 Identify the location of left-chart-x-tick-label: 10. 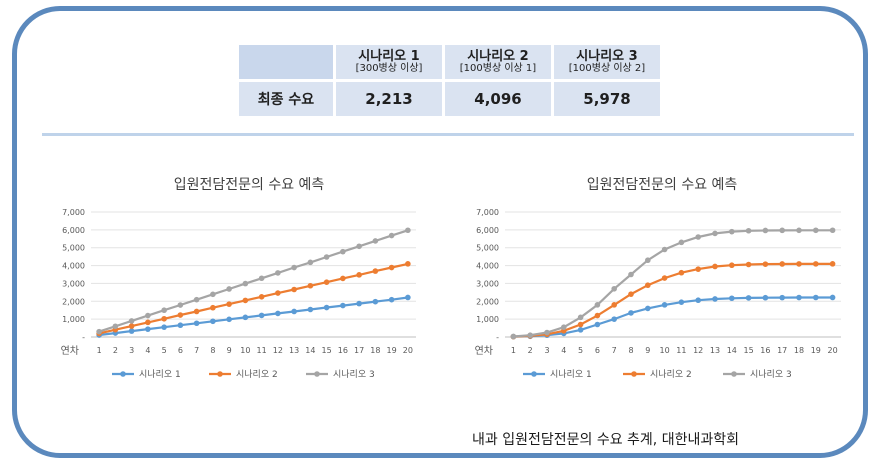
(245, 350).